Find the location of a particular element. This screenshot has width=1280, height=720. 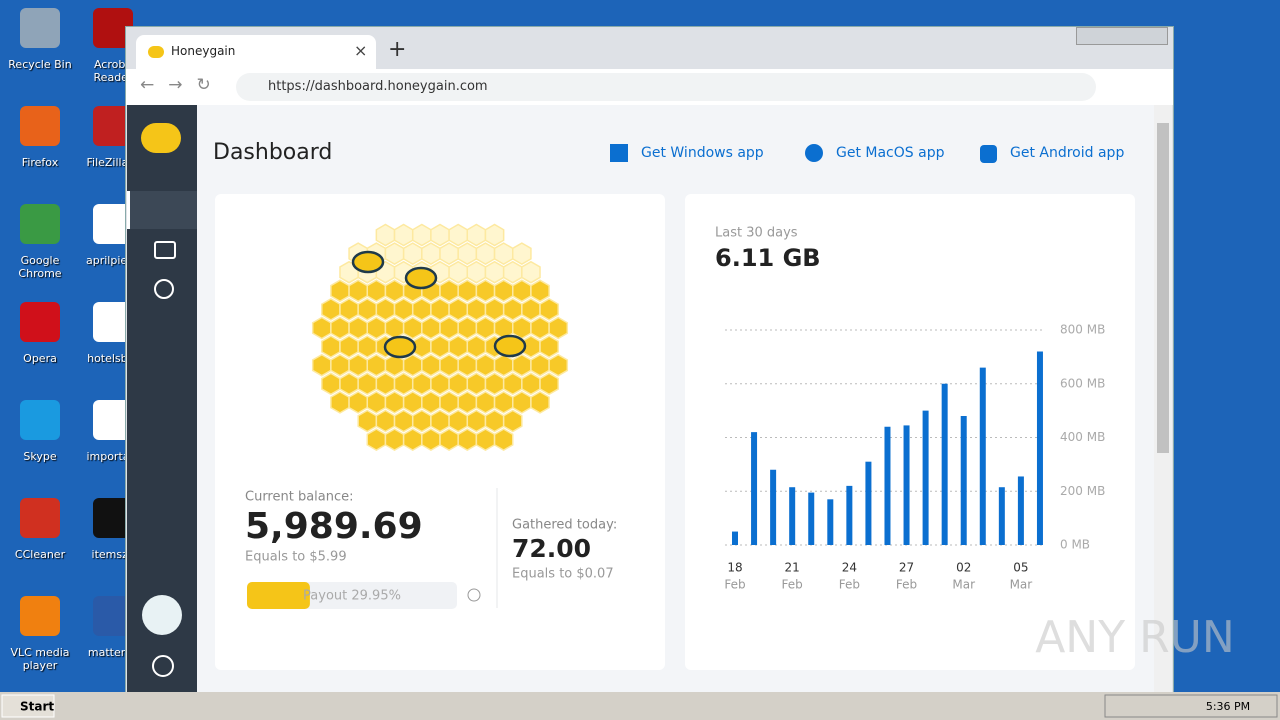

window-controls is located at coordinates (1122, 36).